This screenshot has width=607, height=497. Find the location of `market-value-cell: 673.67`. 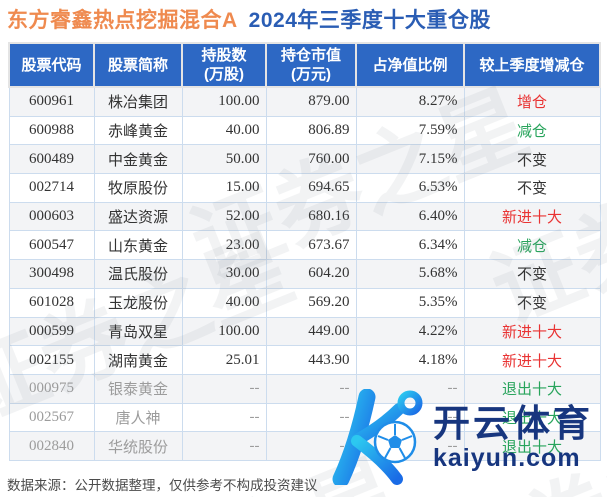

market-value-cell: 673.67 is located at coordinates (311, 245).